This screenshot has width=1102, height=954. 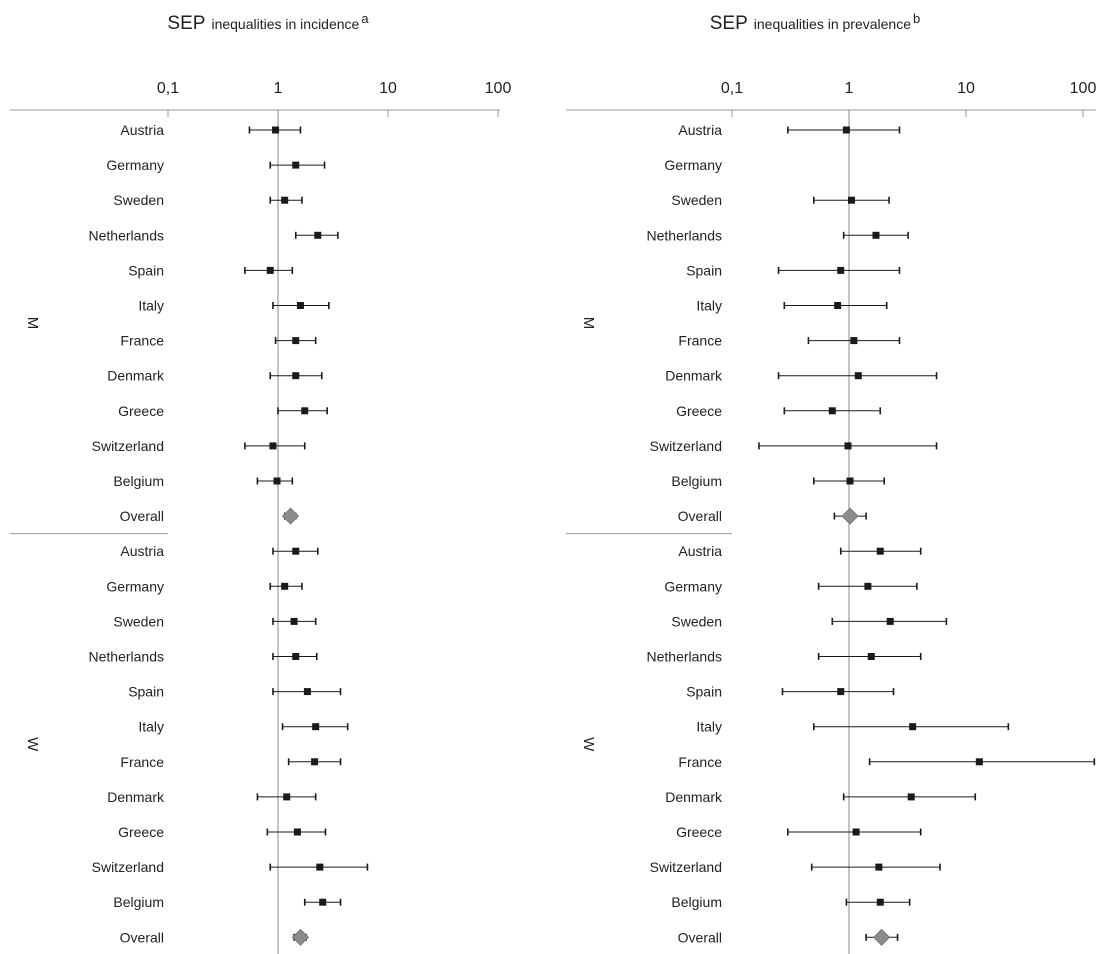 I want to click on title-superscript-text: b, so click(x=916, y=18).